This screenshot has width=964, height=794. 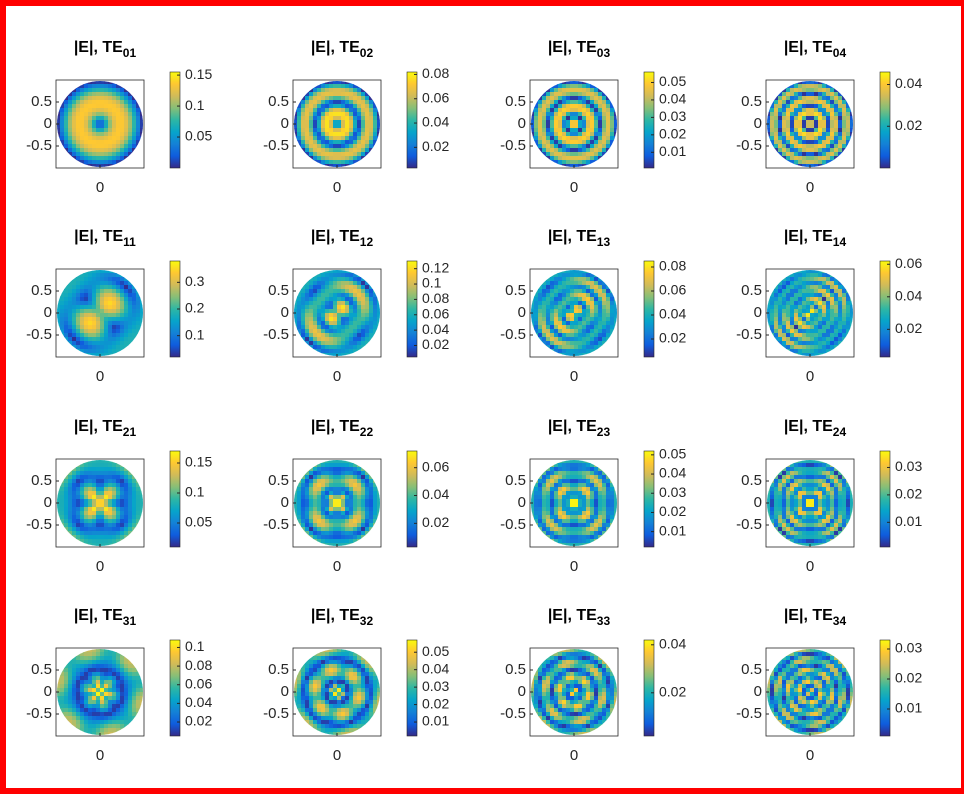 I want to click on colorbar, so click(x=412, y=309).